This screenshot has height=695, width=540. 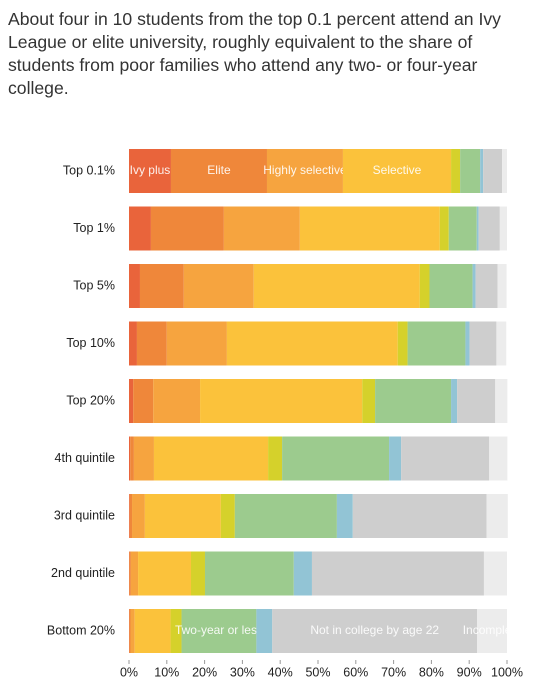 I want to click on segment-label: Elite, so click(x=219, y=170).